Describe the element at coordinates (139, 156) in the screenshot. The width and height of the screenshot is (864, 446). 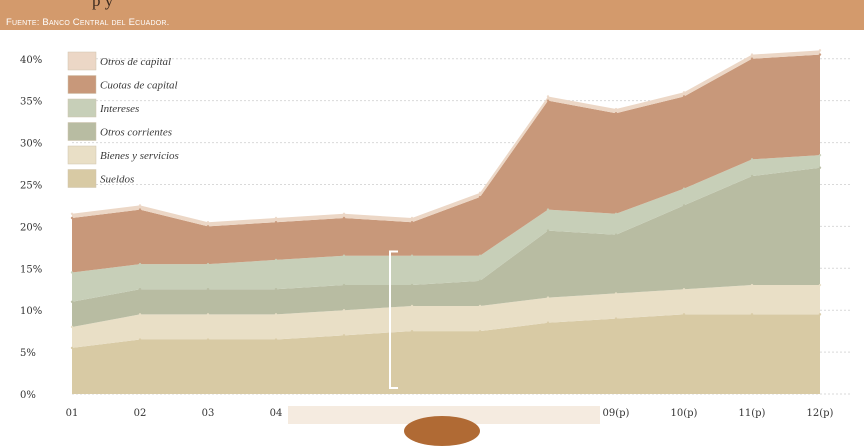
I see `legend-label-bienes: Bienes y servicios` at that location.